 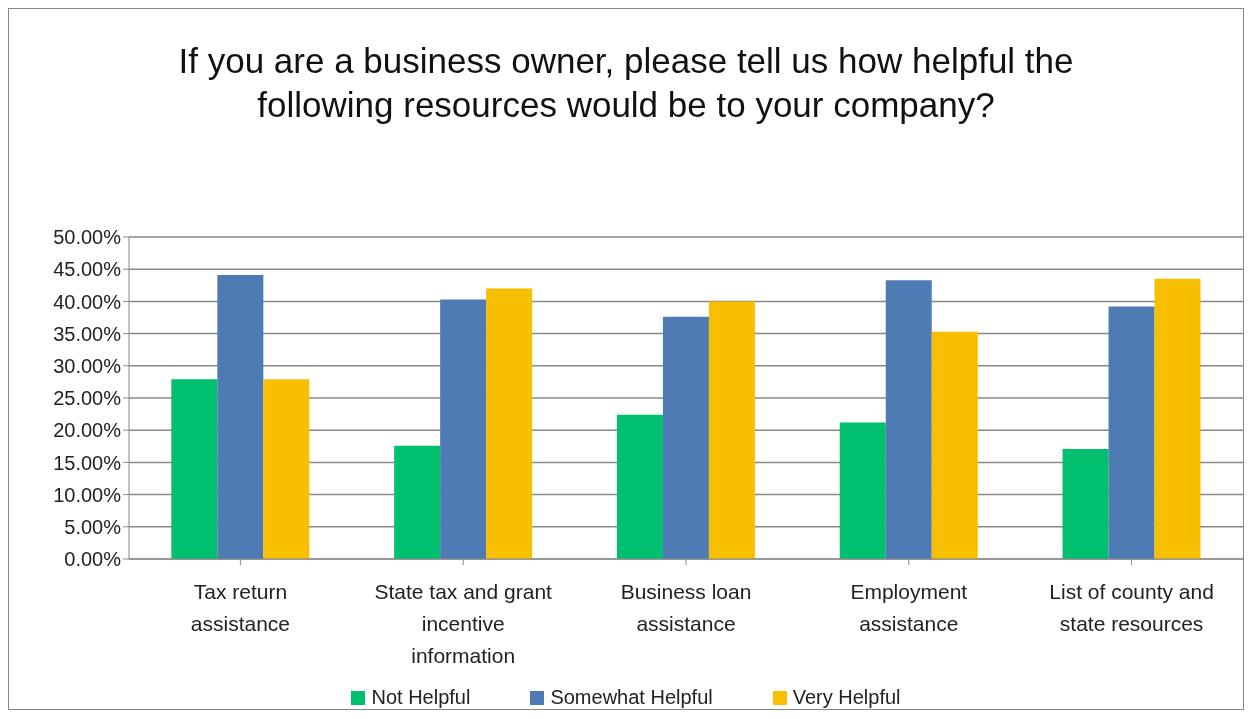 What do you see at coordinates (87, 333) in the screenshot?
I see `y-tick-label: 35.00%` at bounding box center [87, 333].